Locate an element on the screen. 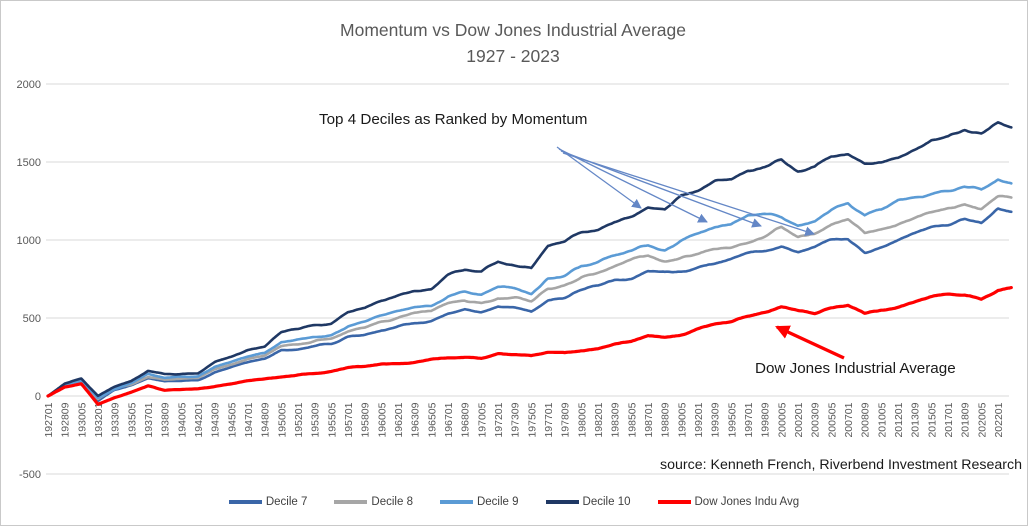 The image size is (1028, 526). x-tick-label-201809: 201809 is located at coordinates (966, 419).